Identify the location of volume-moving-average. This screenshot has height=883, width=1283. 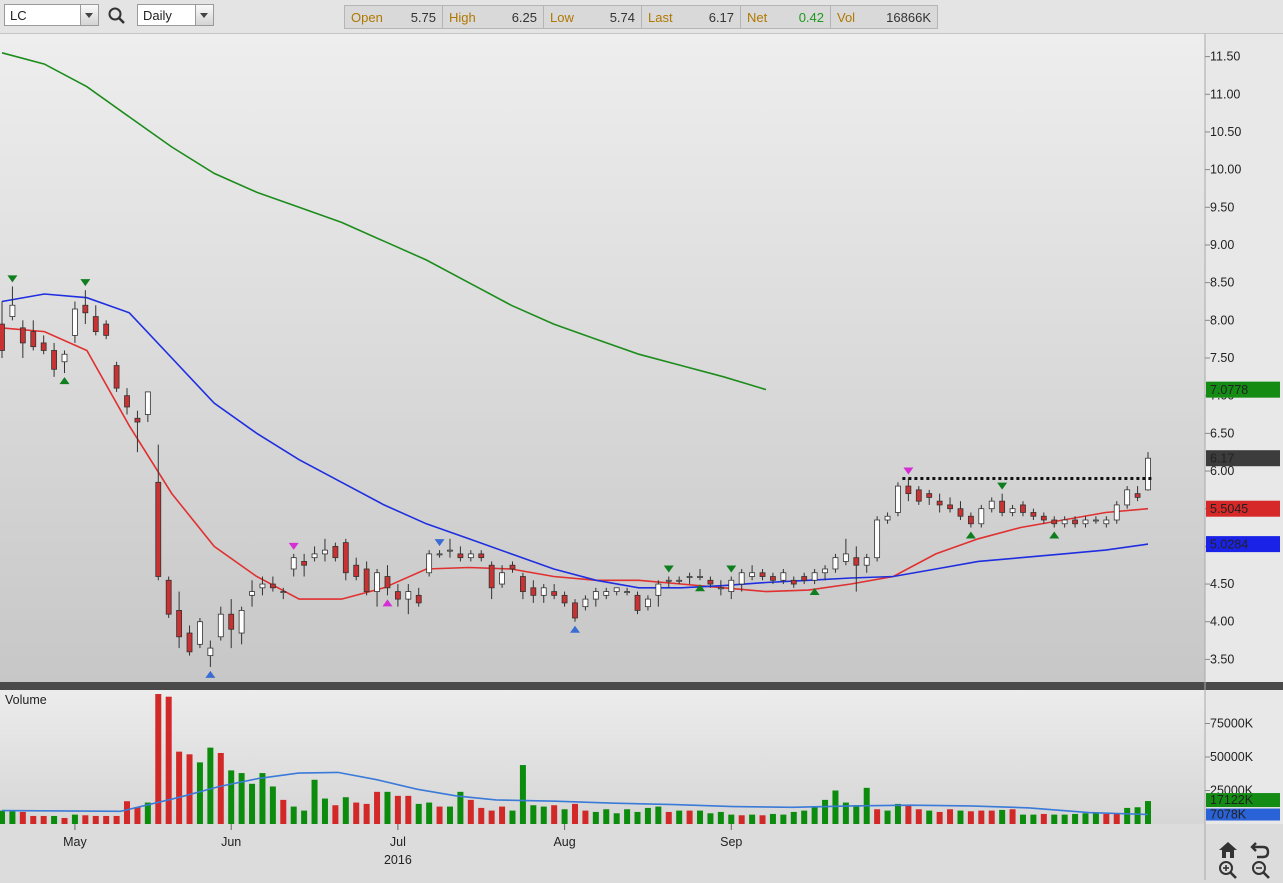
(575, 793).